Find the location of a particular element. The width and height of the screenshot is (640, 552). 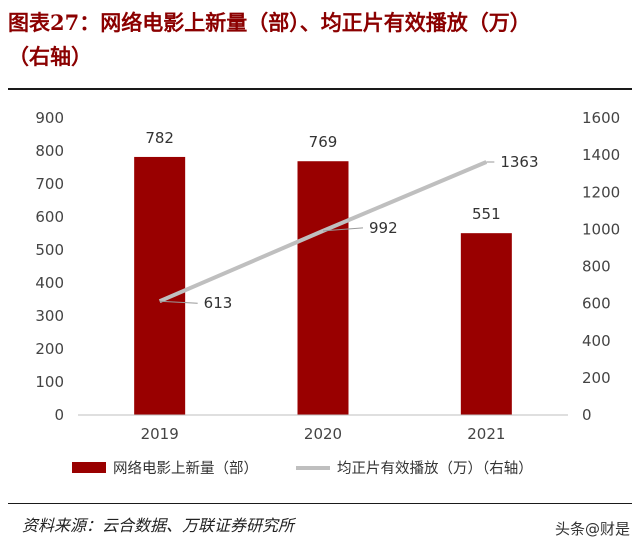

y-left-tick-label: 900 is located at coordinates (49, 118).